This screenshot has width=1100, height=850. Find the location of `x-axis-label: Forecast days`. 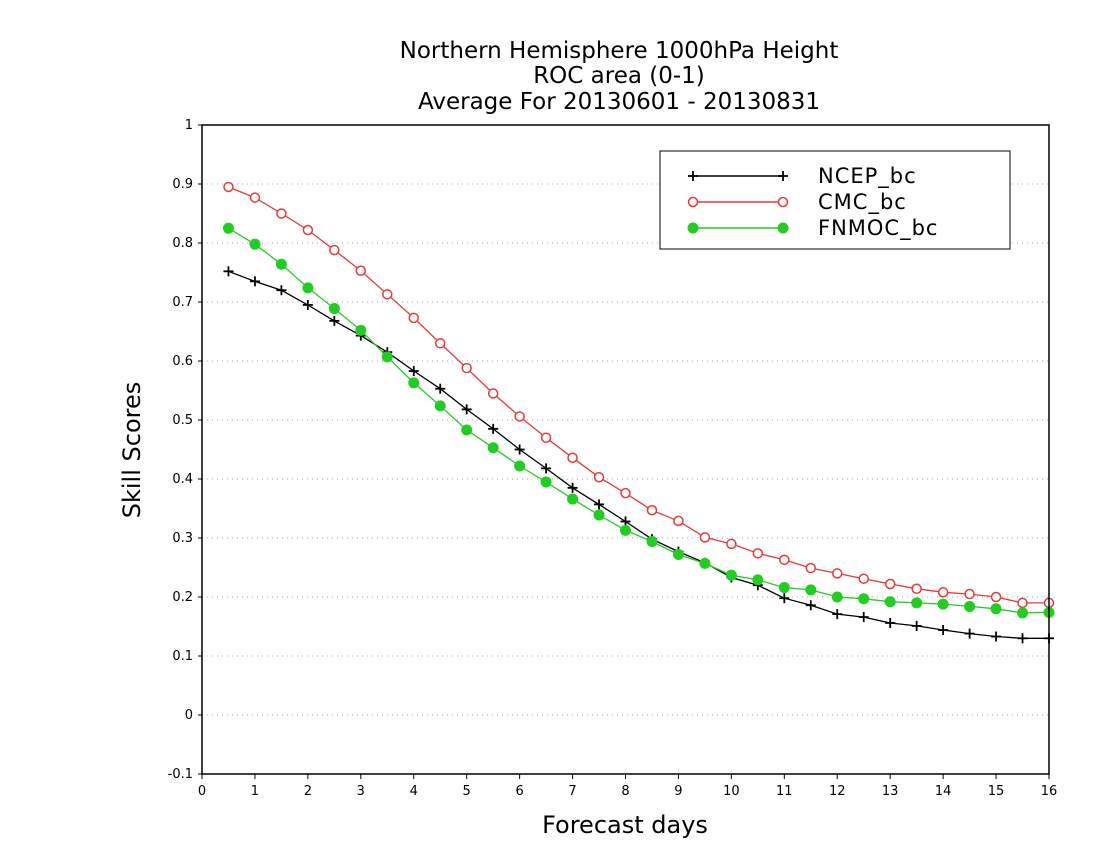

x-axis-label: Forecast days is located at coordinates (625, 825).